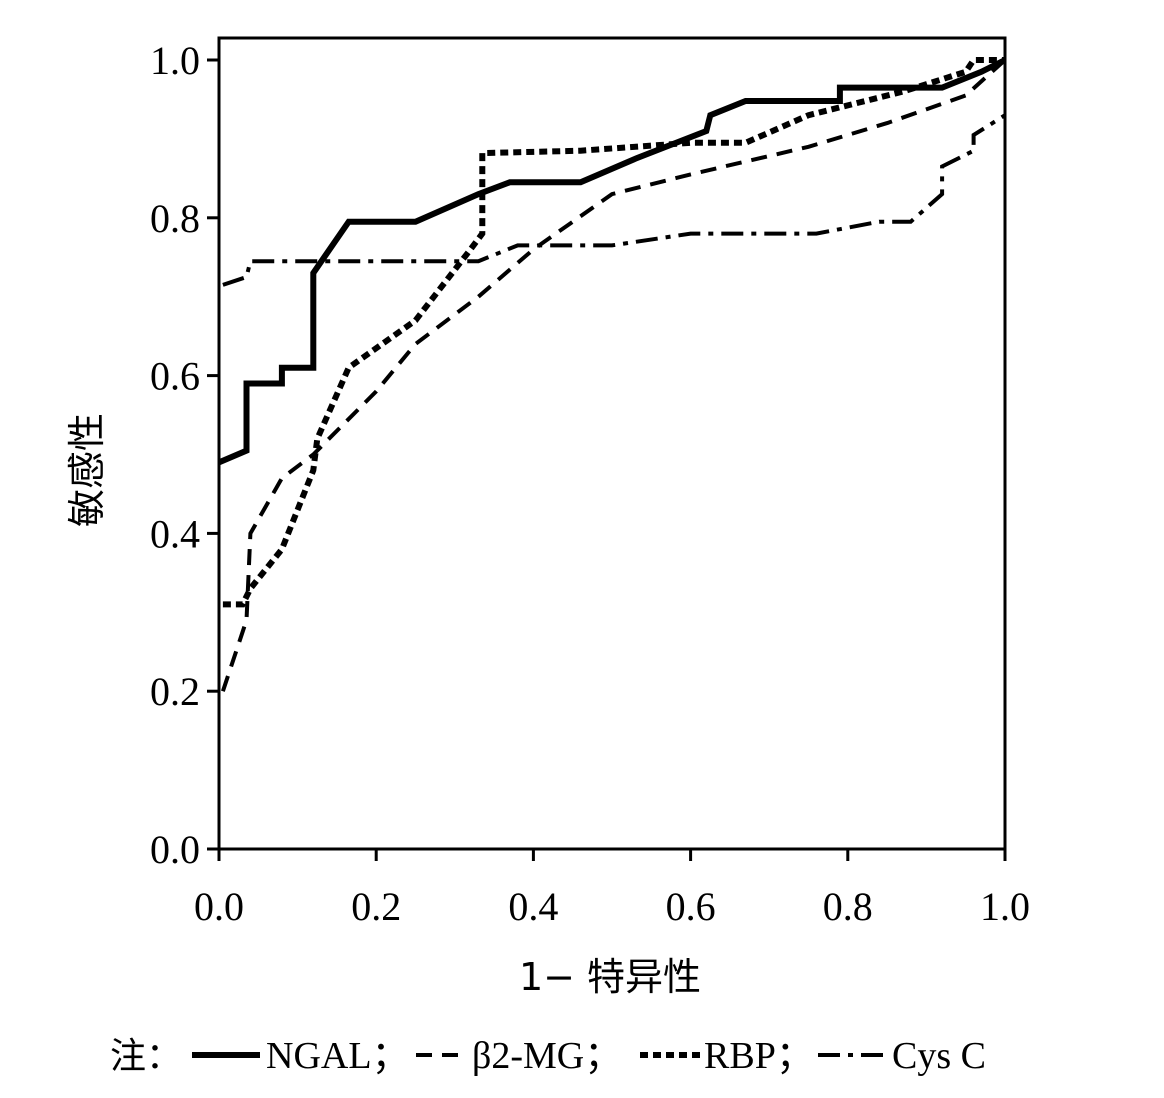 This screenshot has width=1164, height=1098. What do you see at coordinates (848, 906) in the screenshot?
I see `x-tick-label: 0.8` at bounding box center [848, 906].